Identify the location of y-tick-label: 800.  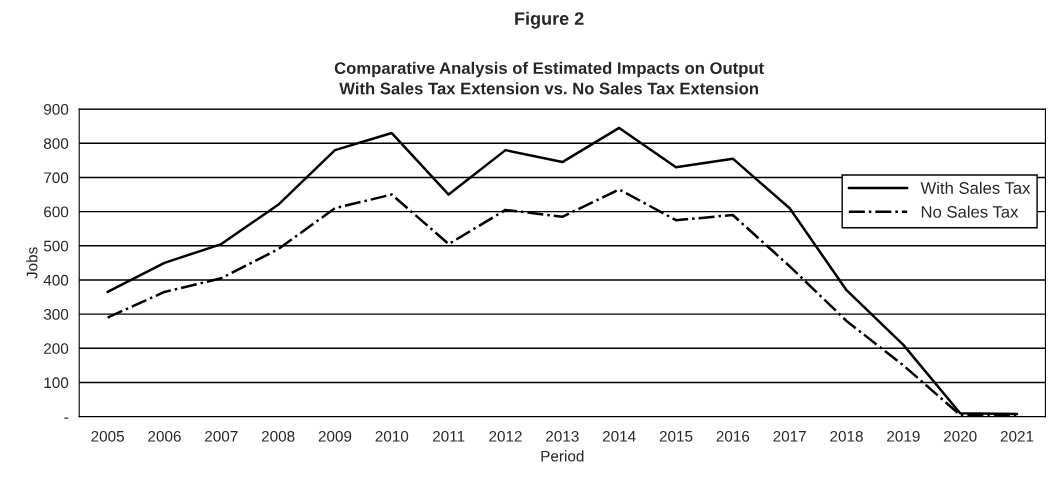
(56, 143).